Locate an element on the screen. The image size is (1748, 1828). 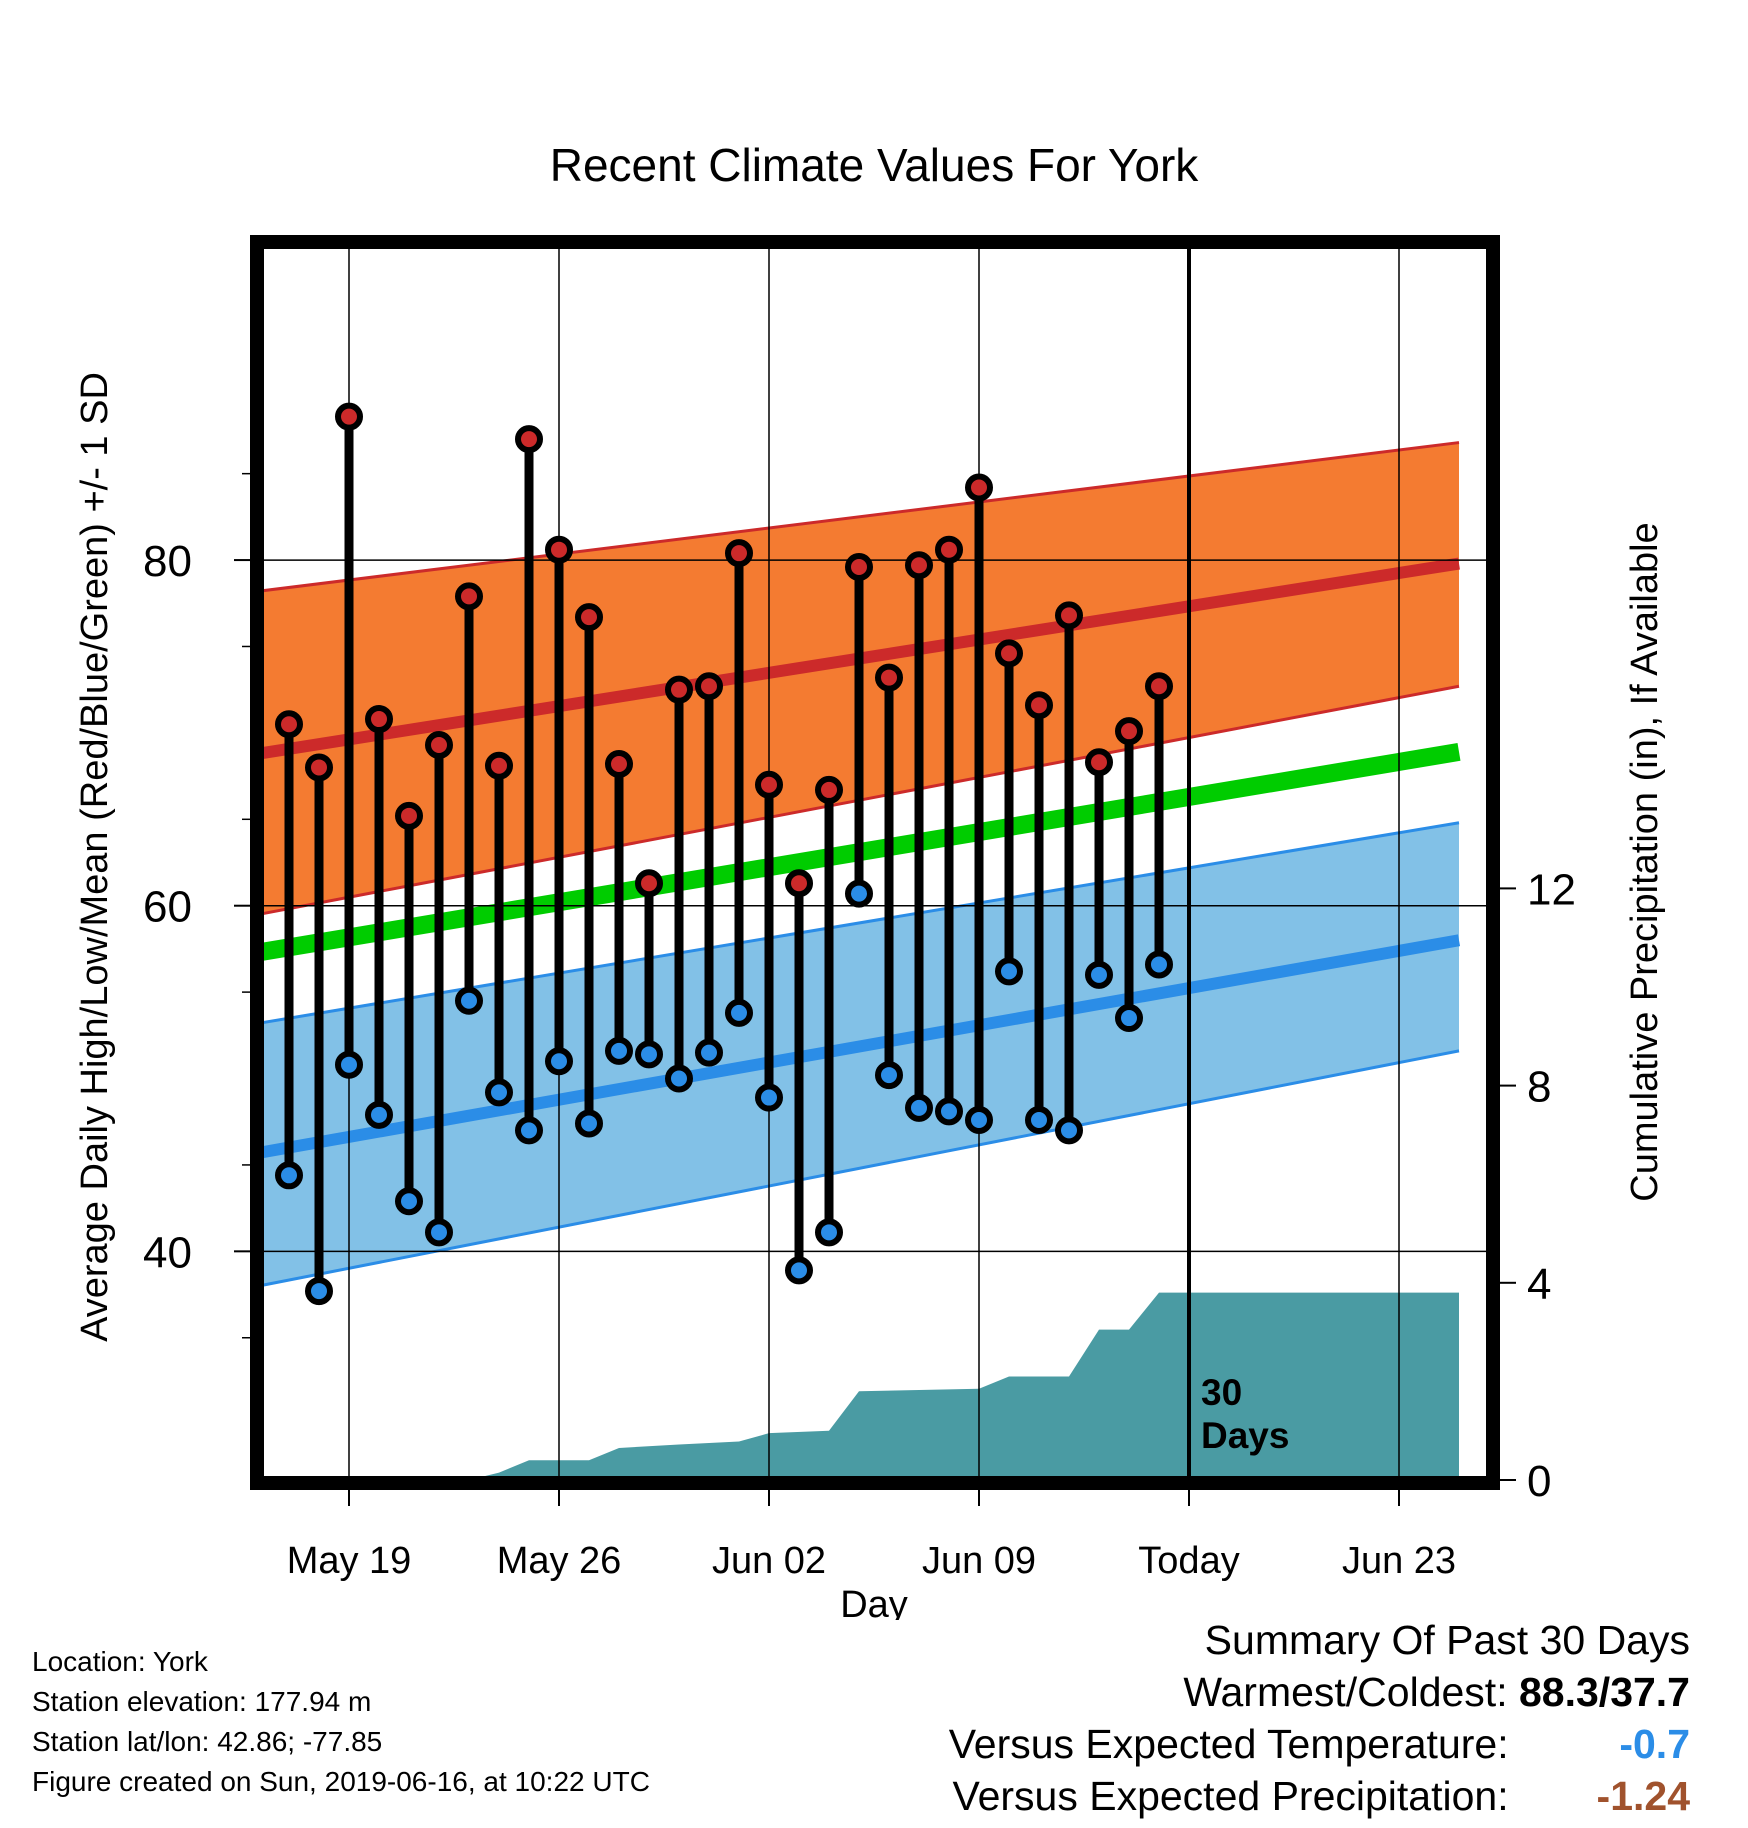
temp-label: Versus Expected Temperature: is located at coordinates (1228, 1744).